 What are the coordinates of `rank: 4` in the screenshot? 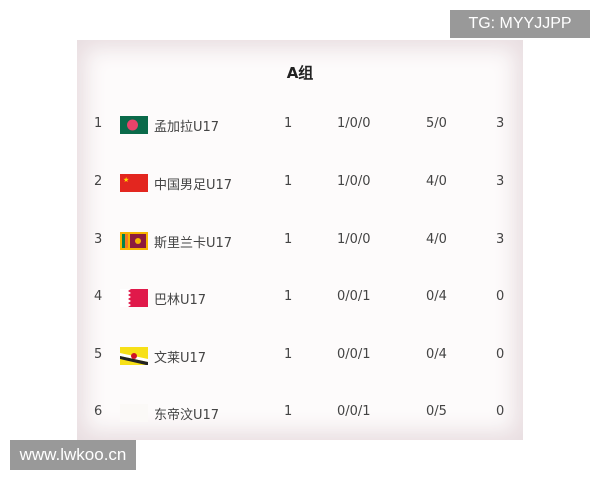 It's located at (98, 296).